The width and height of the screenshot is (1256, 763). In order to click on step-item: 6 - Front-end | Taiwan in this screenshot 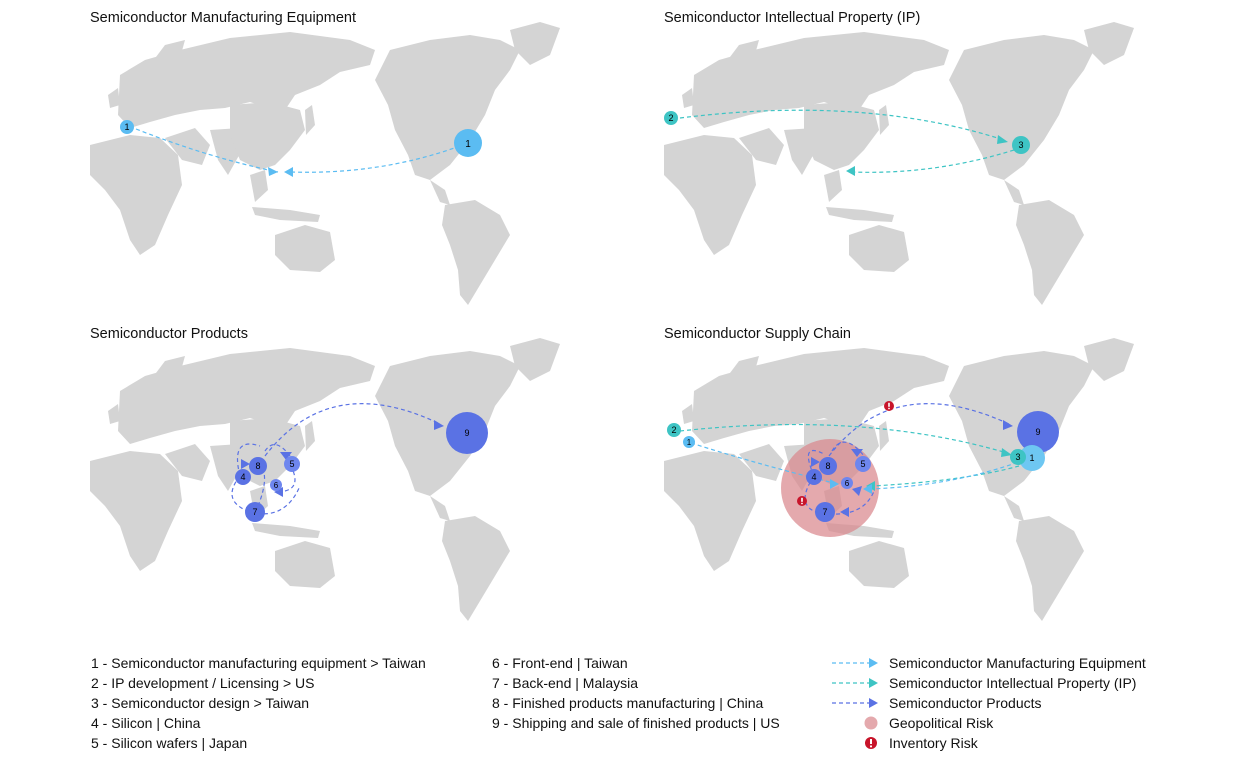, I will do `click(560, 663)`.